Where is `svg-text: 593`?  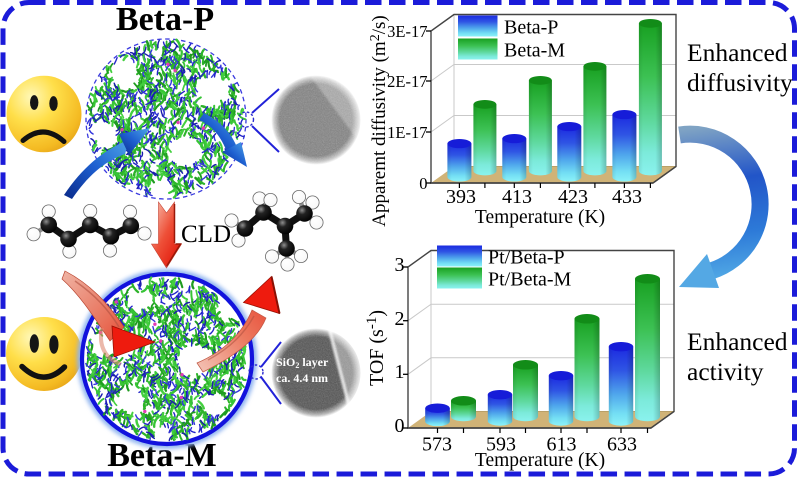 svg-text: 593 is located at coordinates (501, 445).